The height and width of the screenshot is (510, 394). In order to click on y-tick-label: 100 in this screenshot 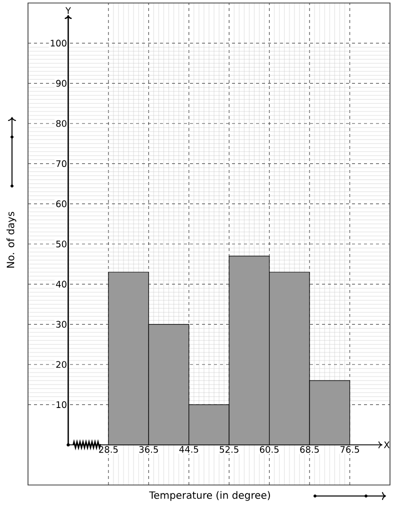, I will do `click(58, 43)`.